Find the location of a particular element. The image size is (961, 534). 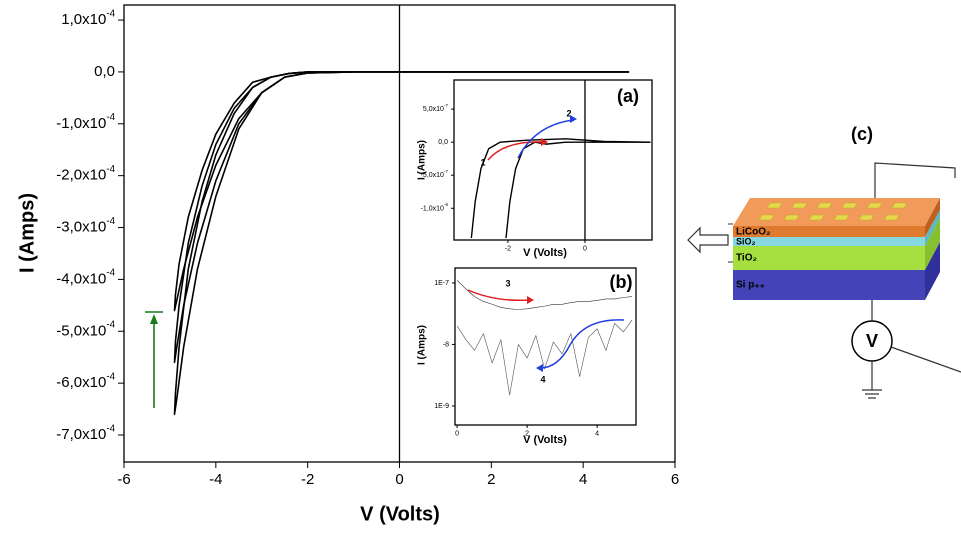

tick-mantissa: -3,0x10 is located at coordinates (81, 227).